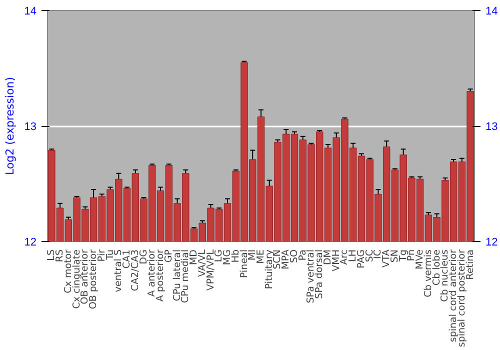 This screenshot has height=350, width=500. What do you see at coordinates (328, 257) in the screenshot?
I see `x-tick-label: DM` at bounding box center [328, 257].